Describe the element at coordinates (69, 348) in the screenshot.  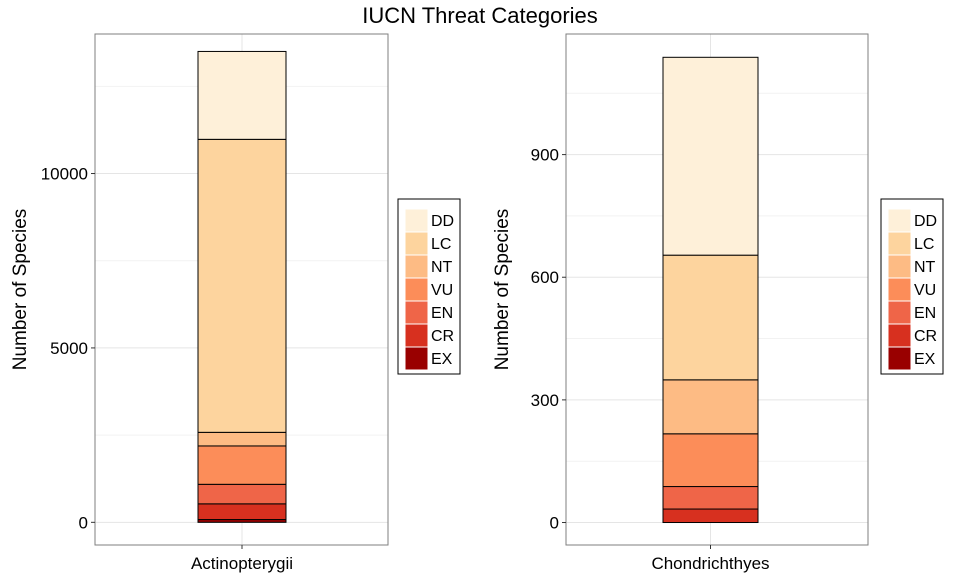
I see `y-tick-label: 5000` at that location.